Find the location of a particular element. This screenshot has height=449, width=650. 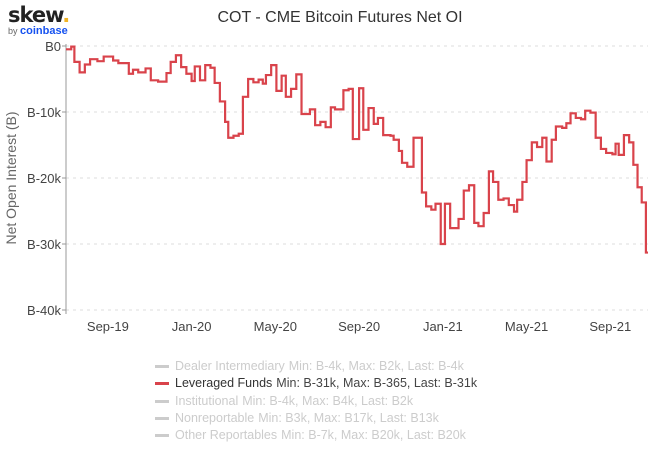

x-tick-label: Sep-21 is located at coordinates (610, 326).